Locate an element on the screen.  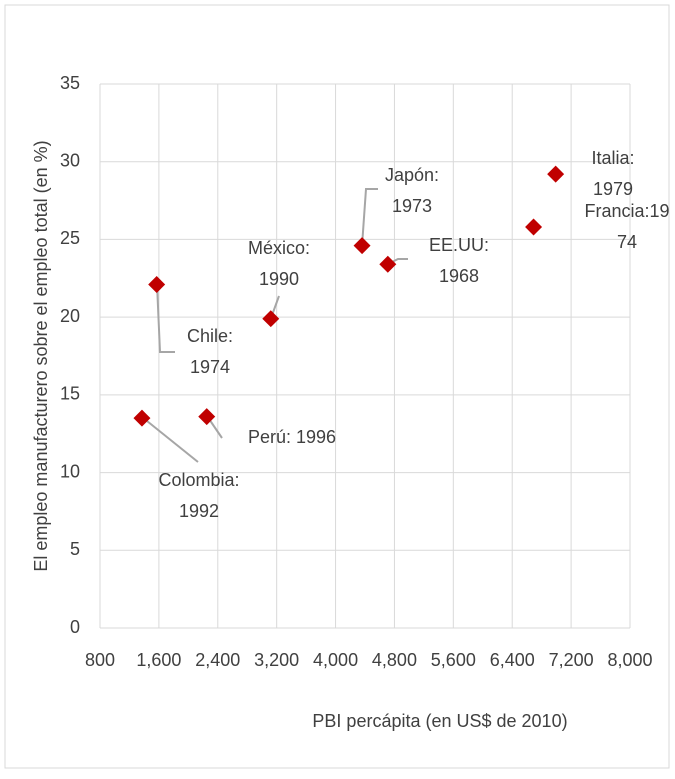
x-tick-label: 2,400 is located at coordinates (217, 660).